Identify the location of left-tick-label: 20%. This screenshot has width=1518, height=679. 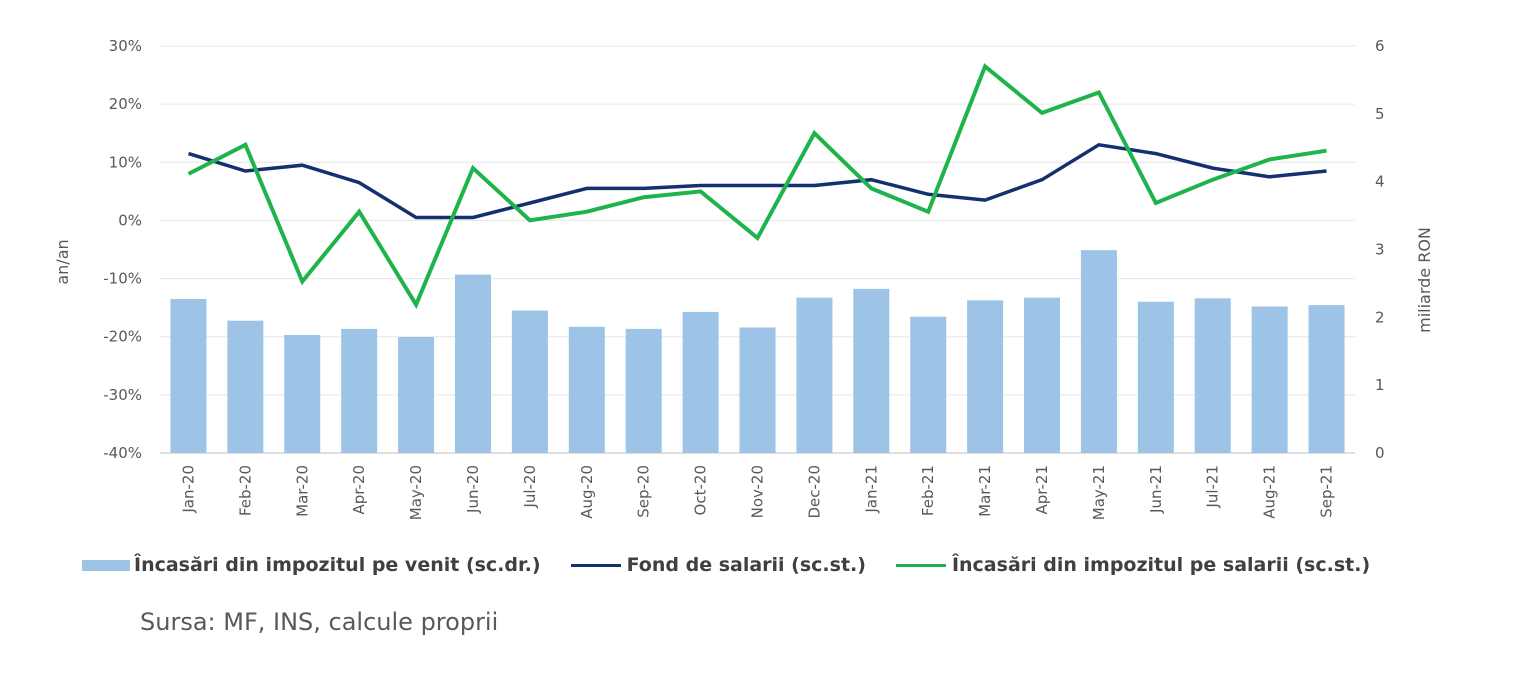
(125, 104).